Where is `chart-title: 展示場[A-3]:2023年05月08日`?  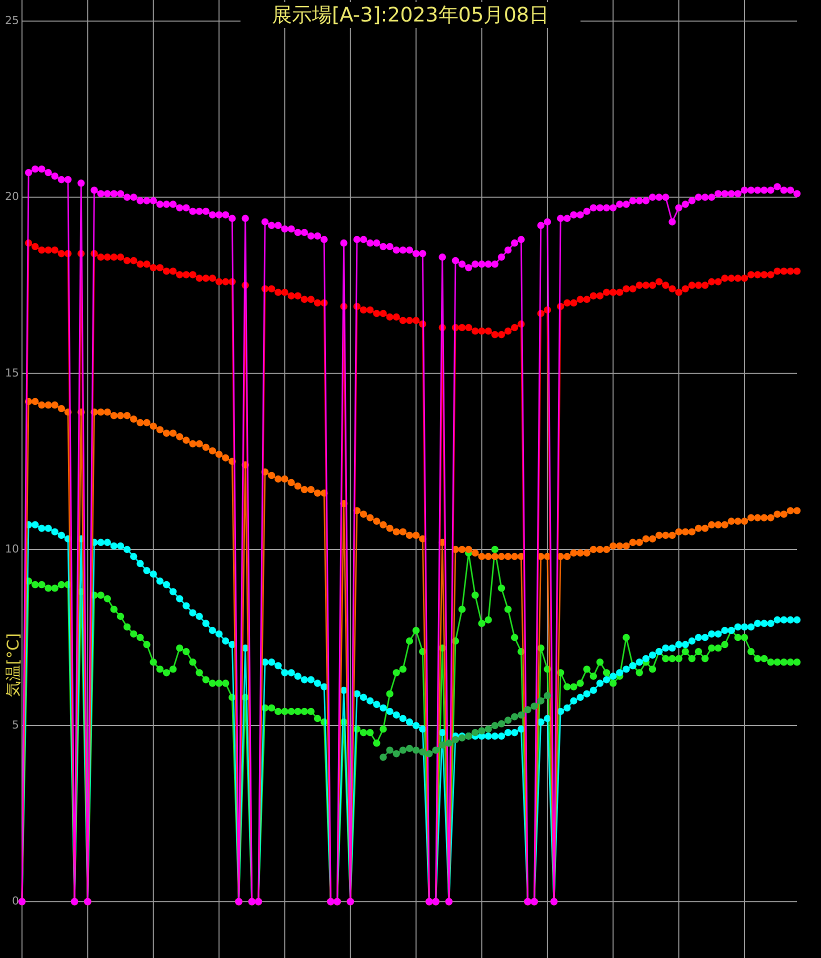
chart-title: 展示場[A-3]:2023年05月08日 is located at coordinates (411, 14).